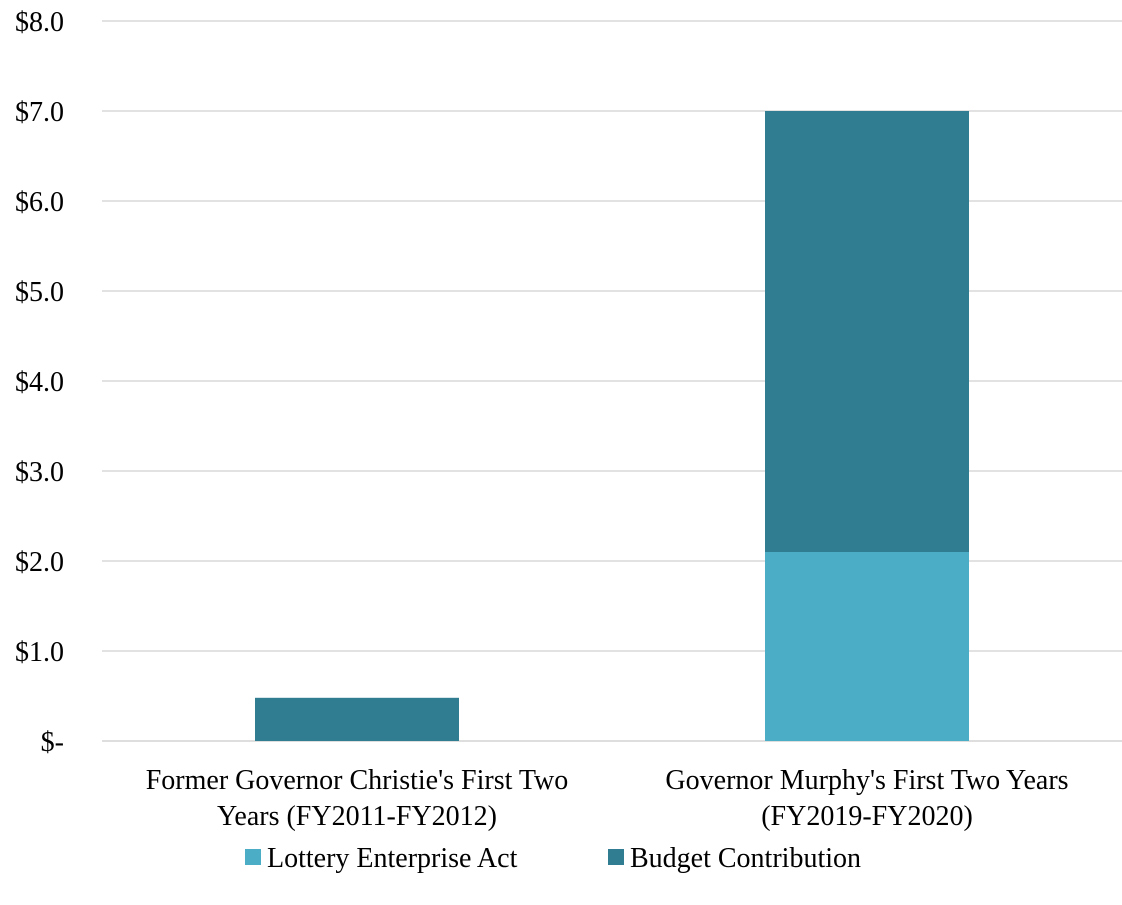 This screenshot has height=905, width=1122. Describe the element at coordinates (745, 858) in the screenshot. I see `legend-label-budget-contribution: Budget Contribution` at that location.